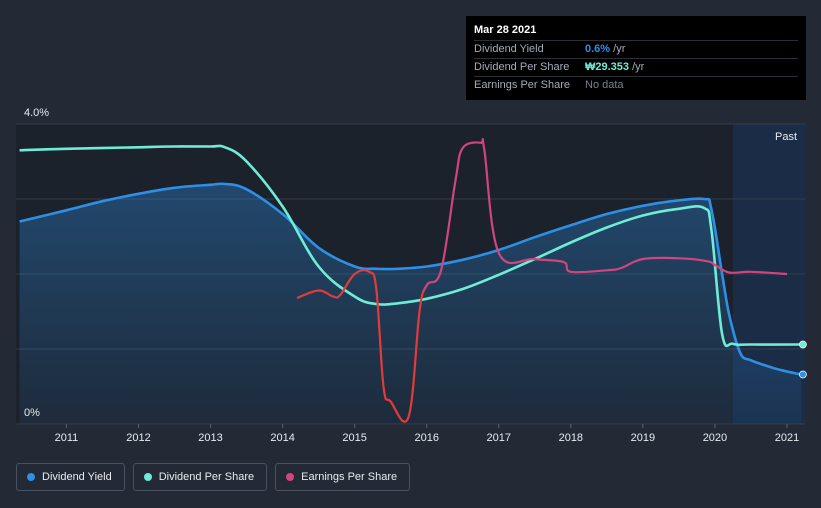  What do you see at coordinates (522, 67) in the screenshot?
I see `tooltip-label: Dividend Per Share` at bounding box center [522, 67].